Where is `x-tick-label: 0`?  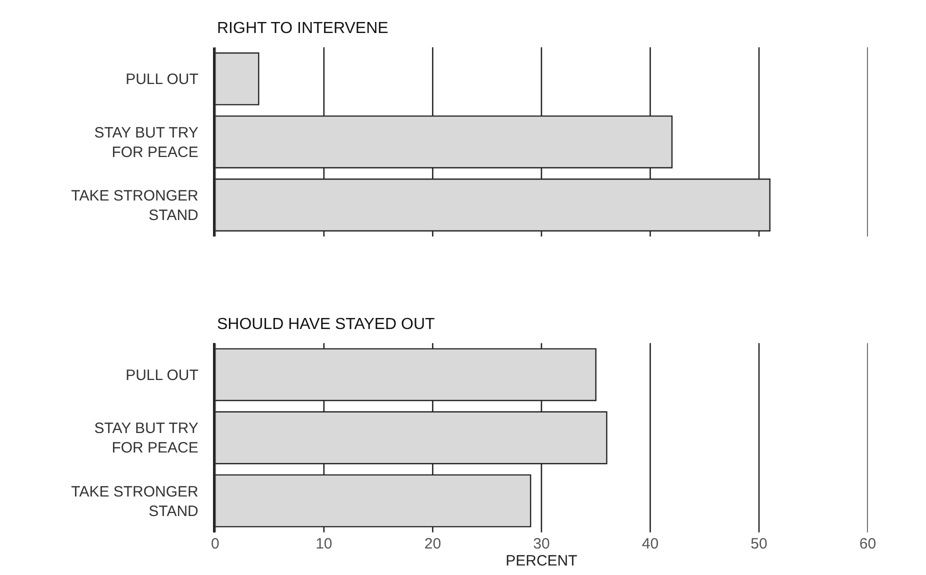
x-tick-label: 0 is located at coordinates (215, 543).